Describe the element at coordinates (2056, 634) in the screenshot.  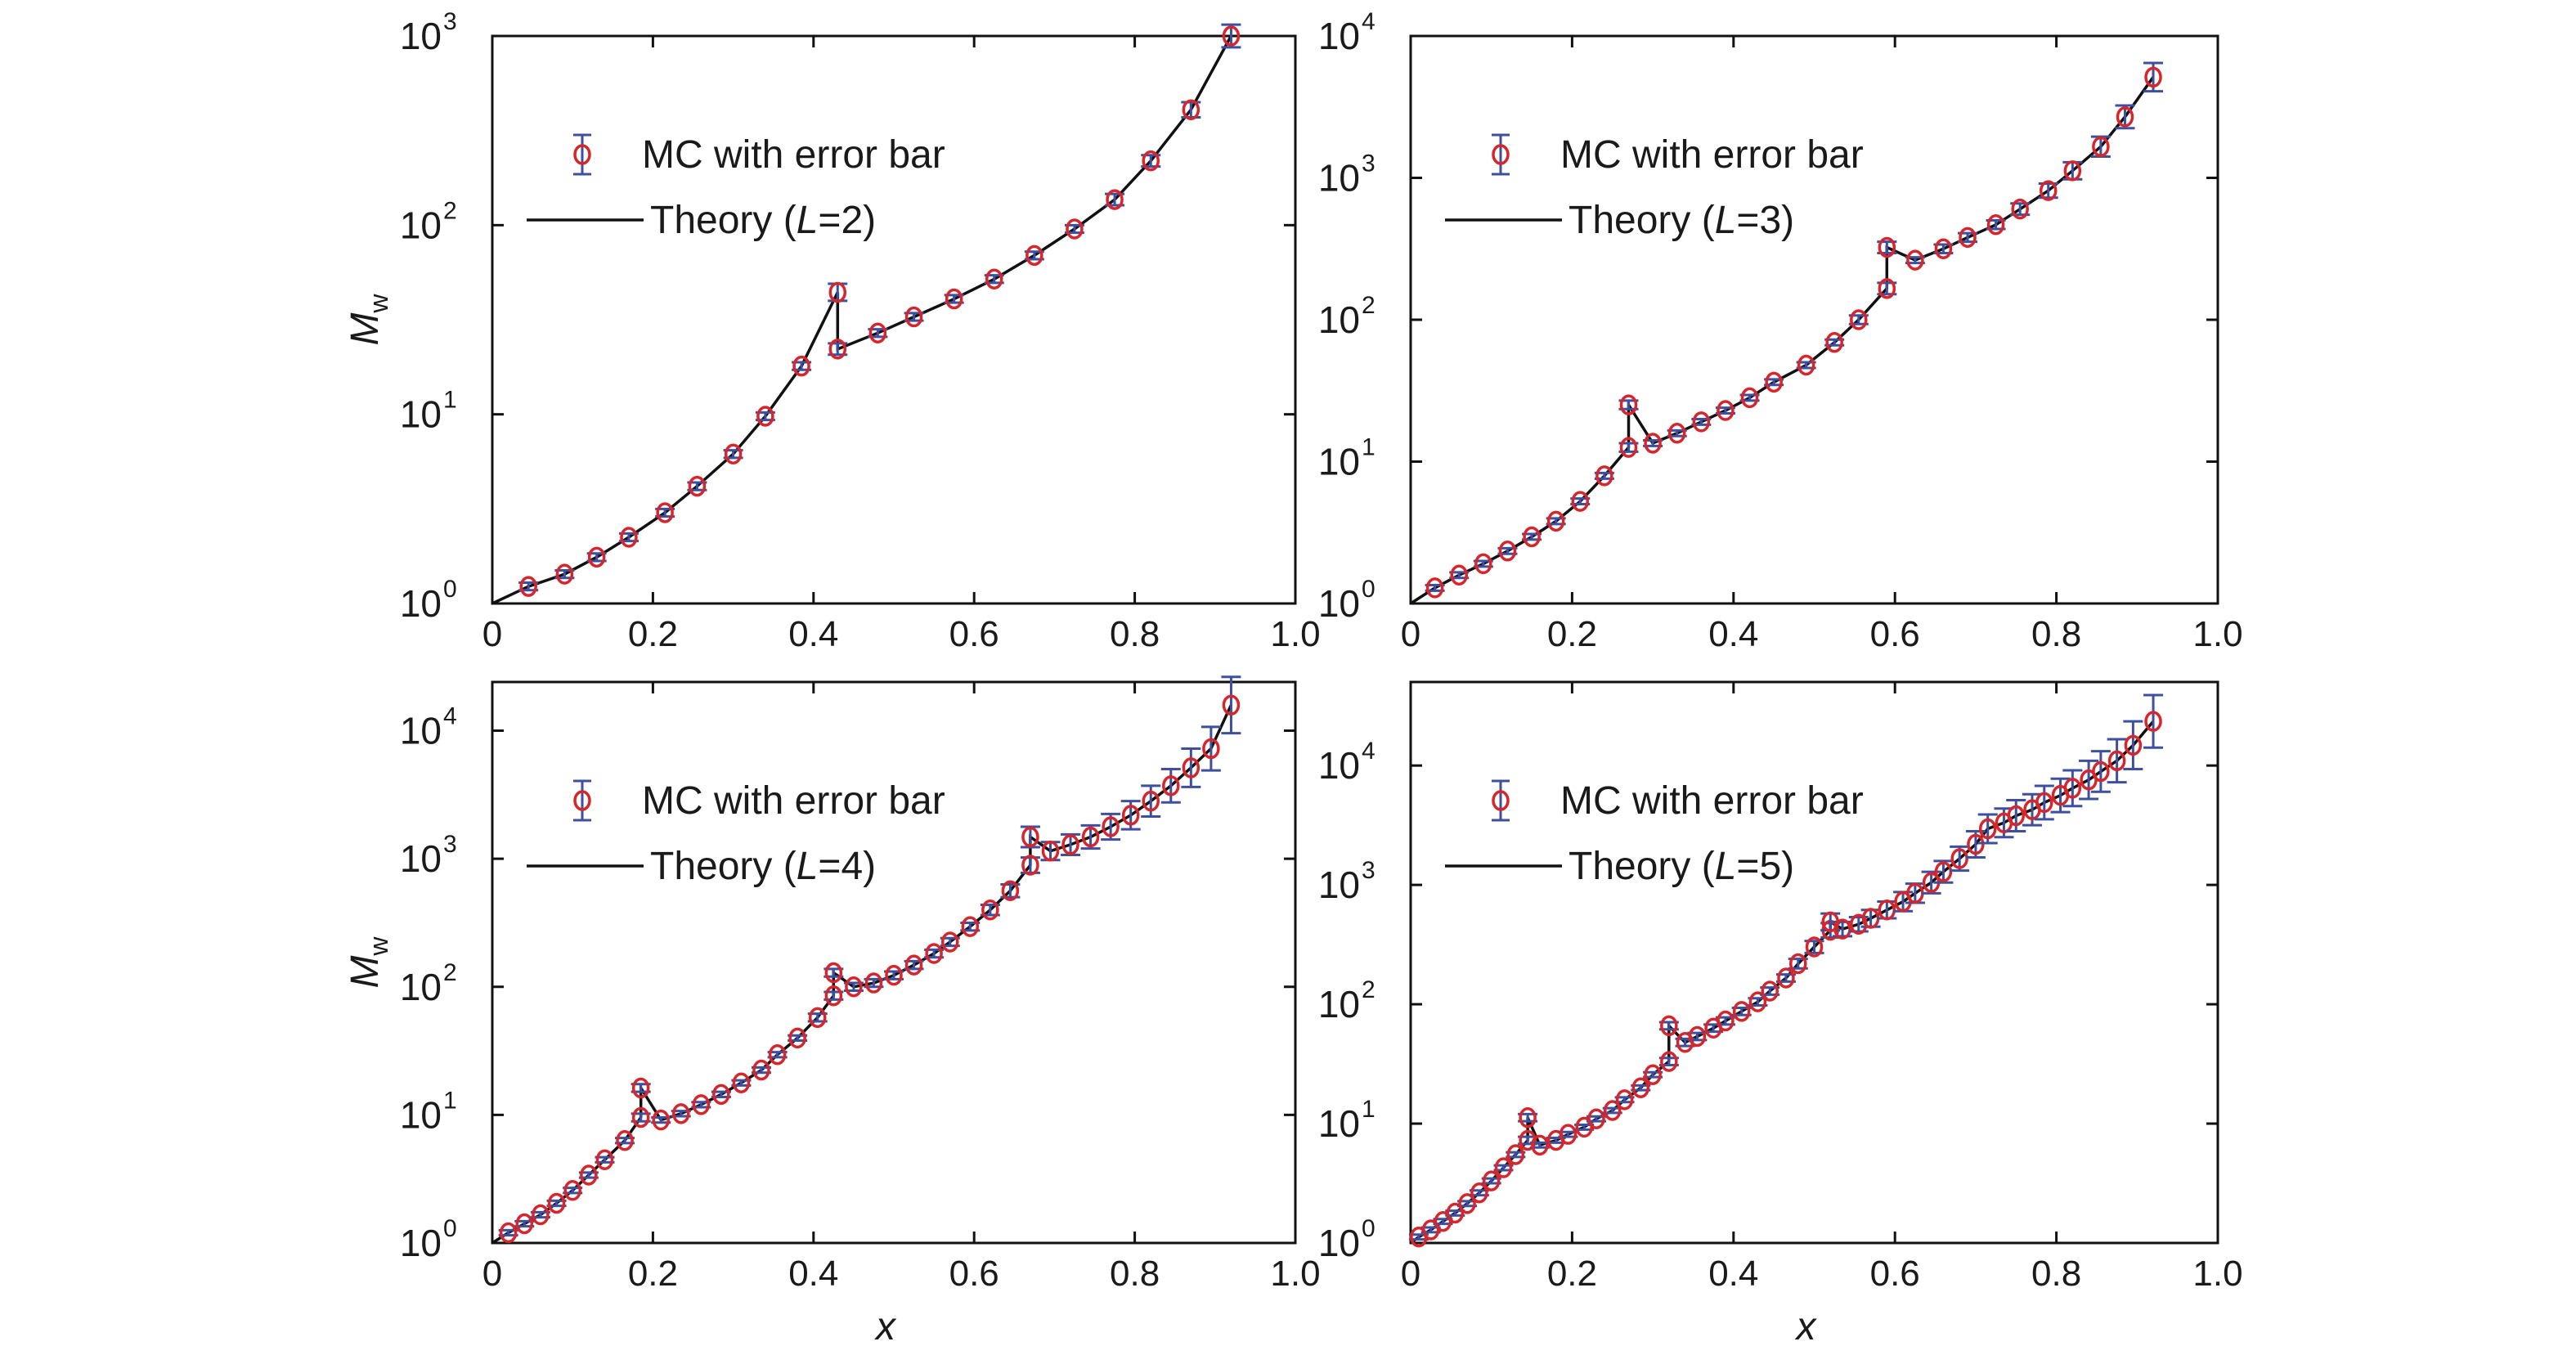
I see `x-tick-label: 0.8` at that location.